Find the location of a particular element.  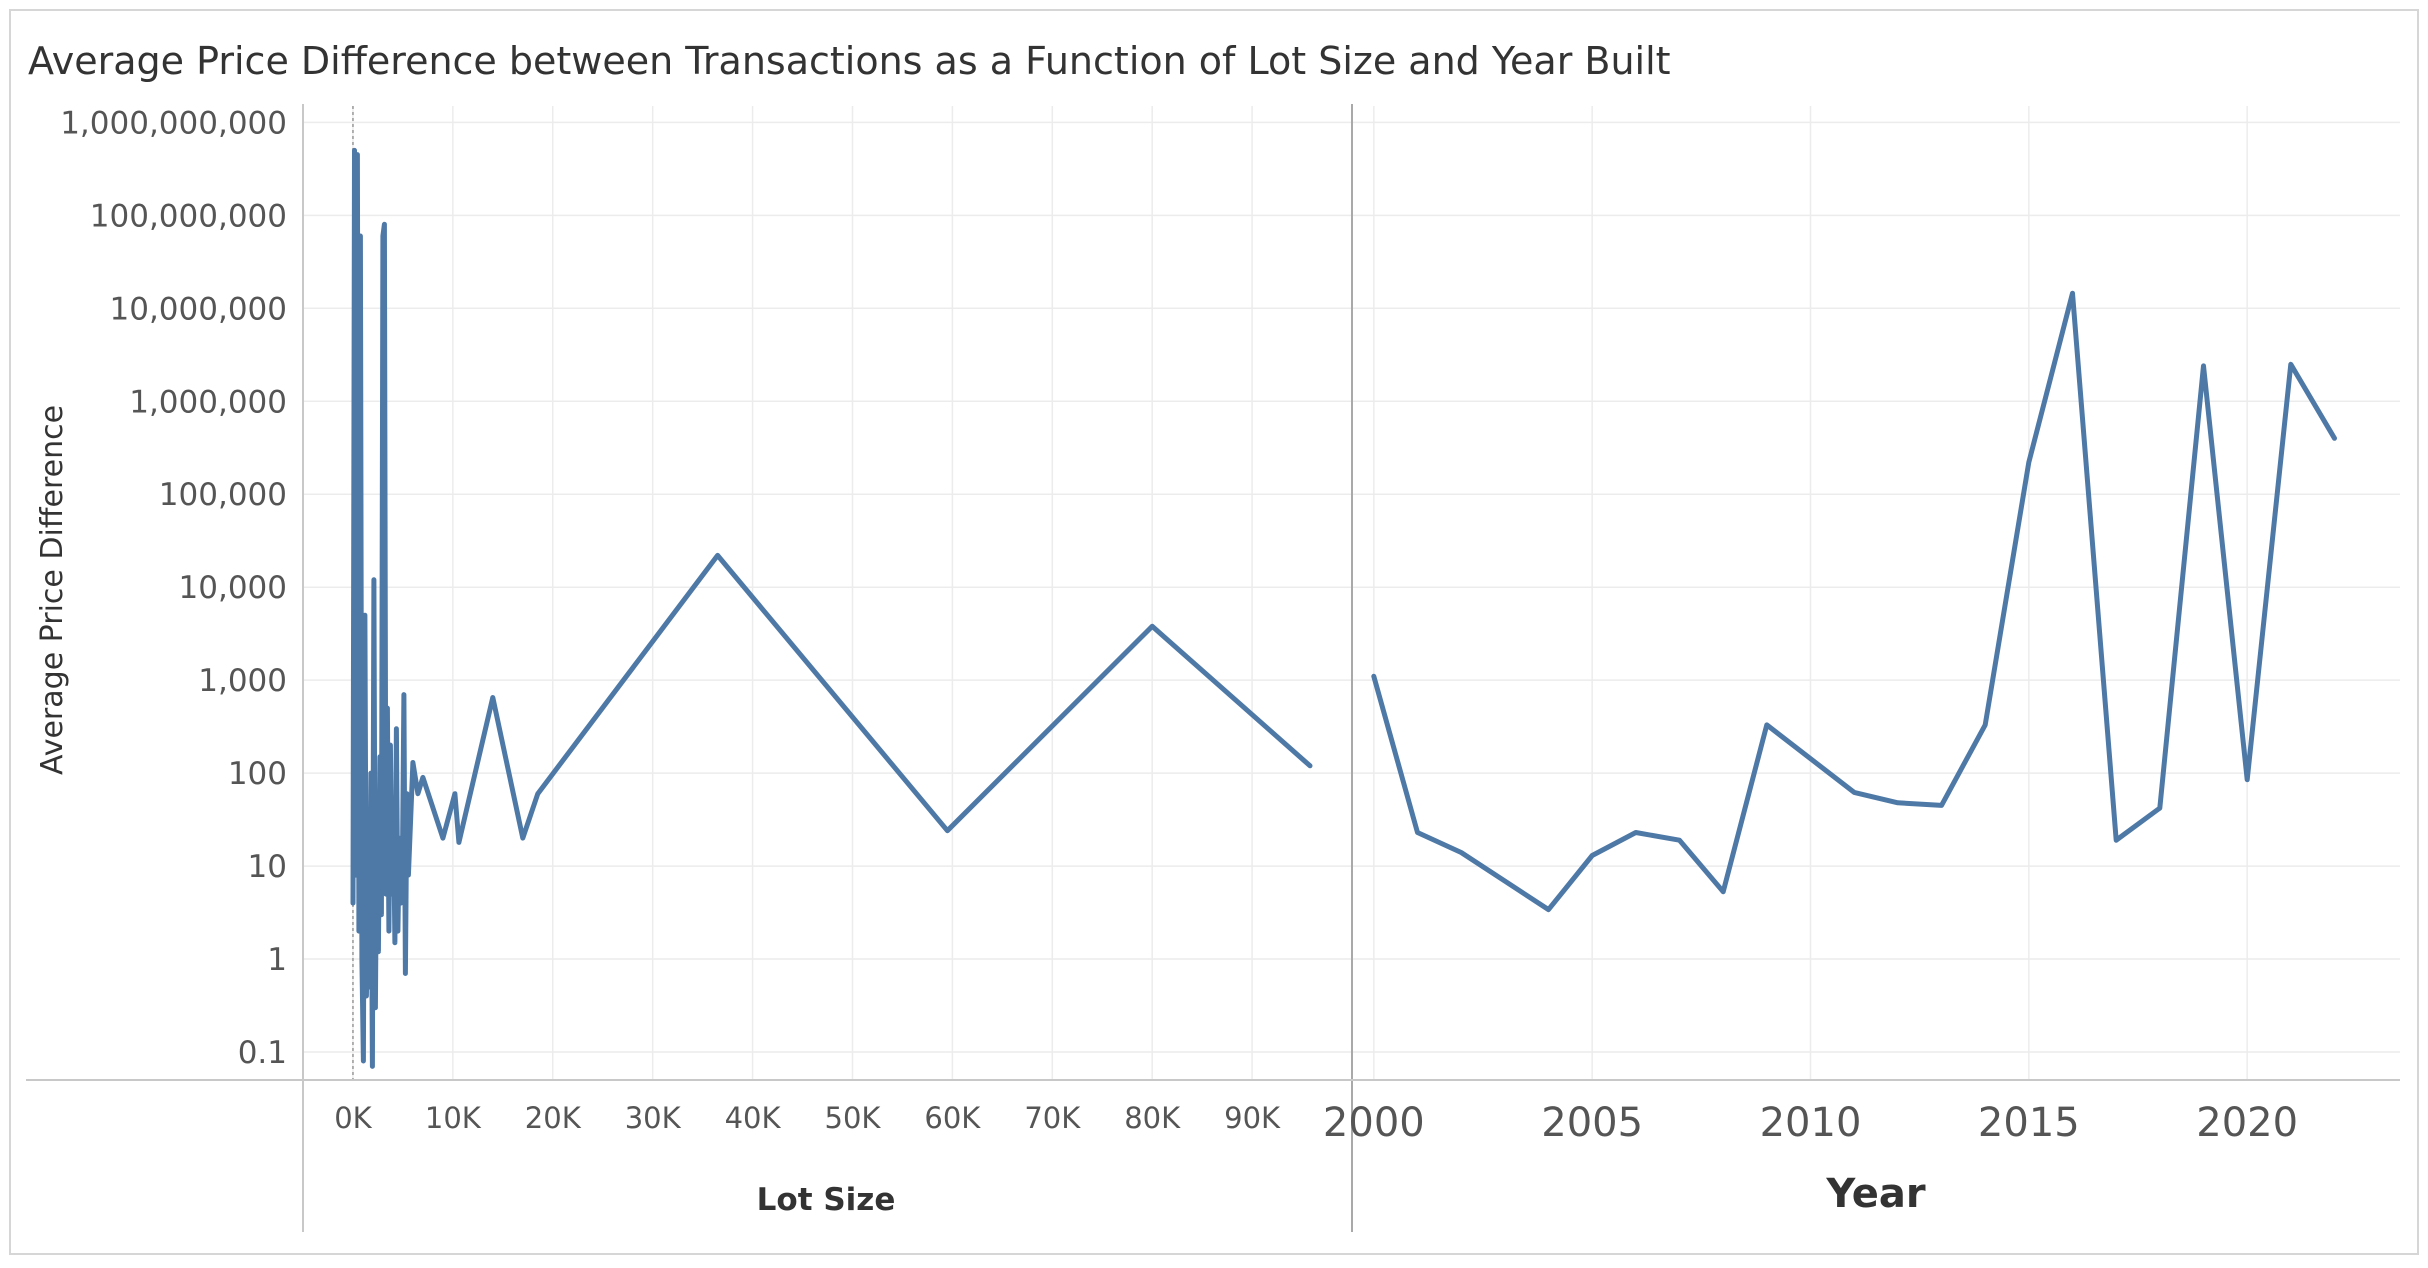

x-axis-ticks-lot-size: 0K 10K 20K 30K 40K 50K 60K 70K 80K 90K is located at coordinates (807, 1118).